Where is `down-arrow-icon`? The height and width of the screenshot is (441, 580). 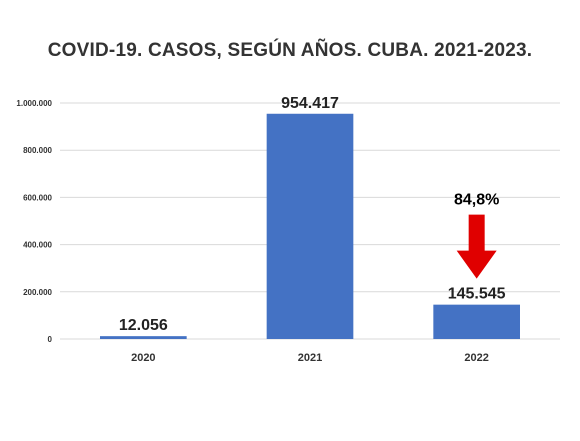 down-arrow-icon is located at coordinates (476, 246).